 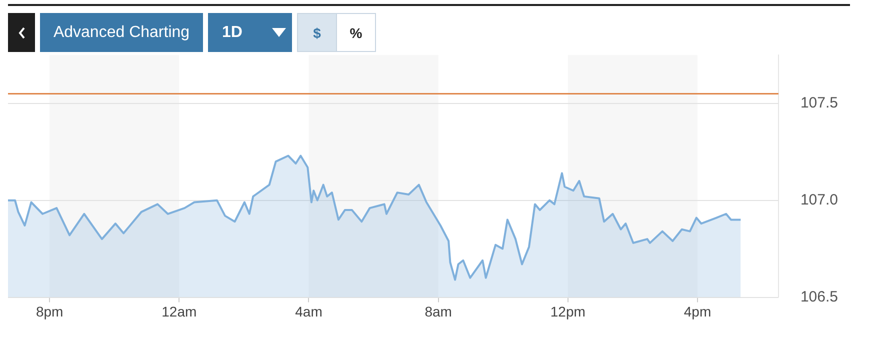 I want to click on text: Advanced Charting, so click(x=121, y=32).